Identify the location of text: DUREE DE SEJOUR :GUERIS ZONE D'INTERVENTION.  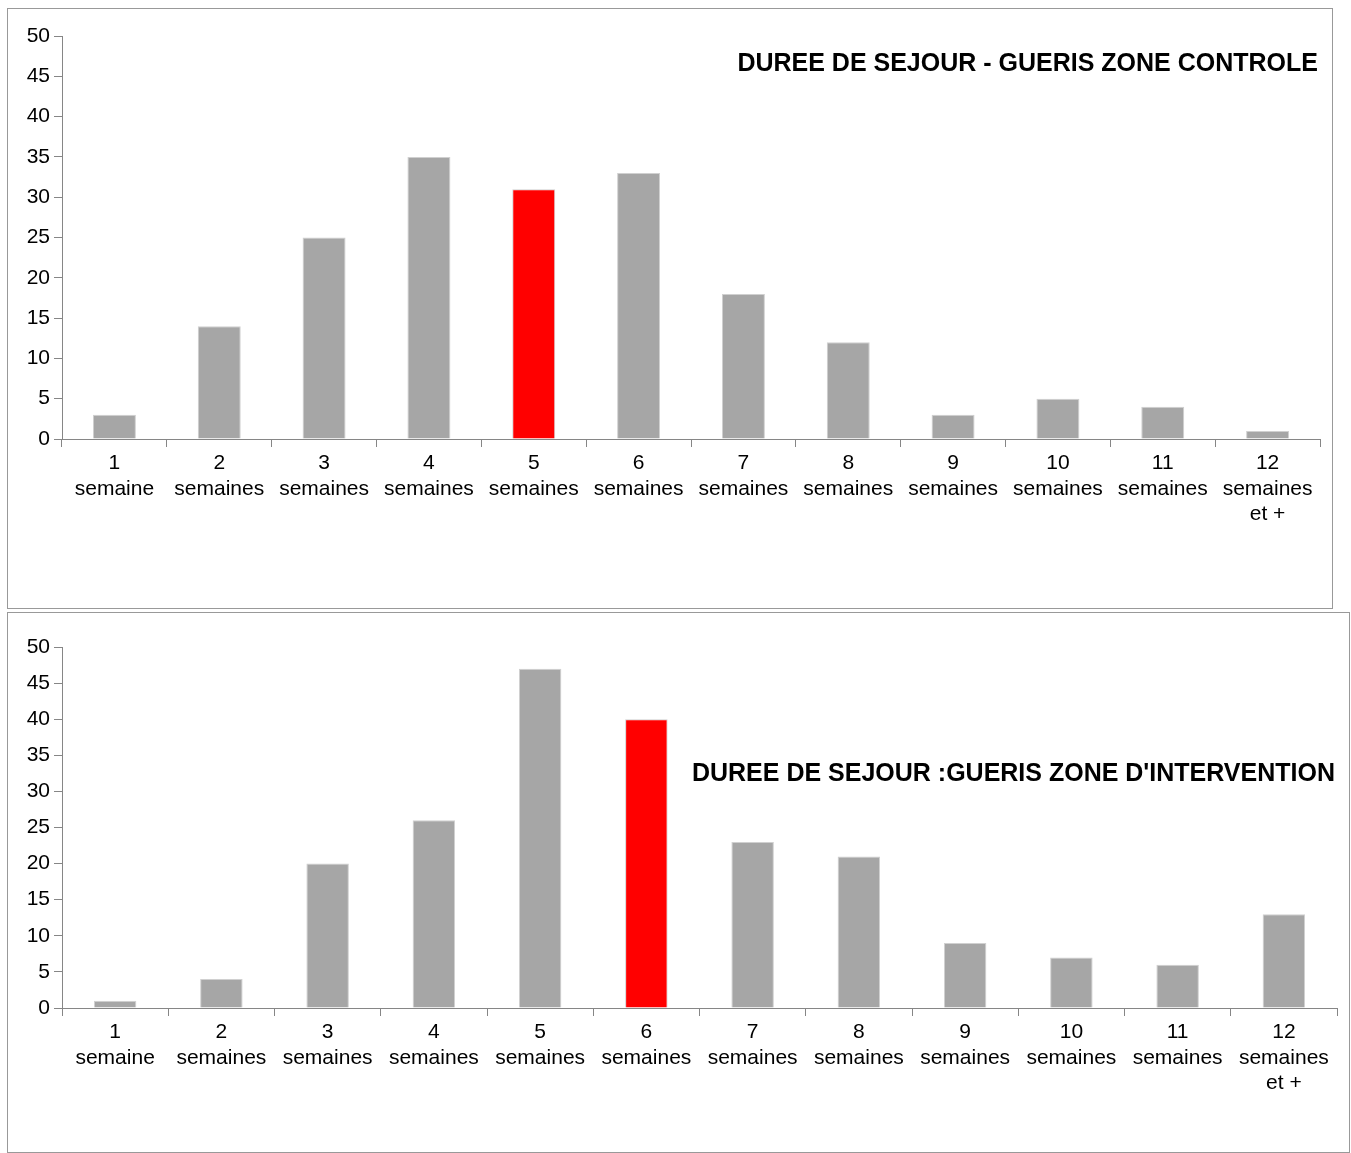
(1013, 771).